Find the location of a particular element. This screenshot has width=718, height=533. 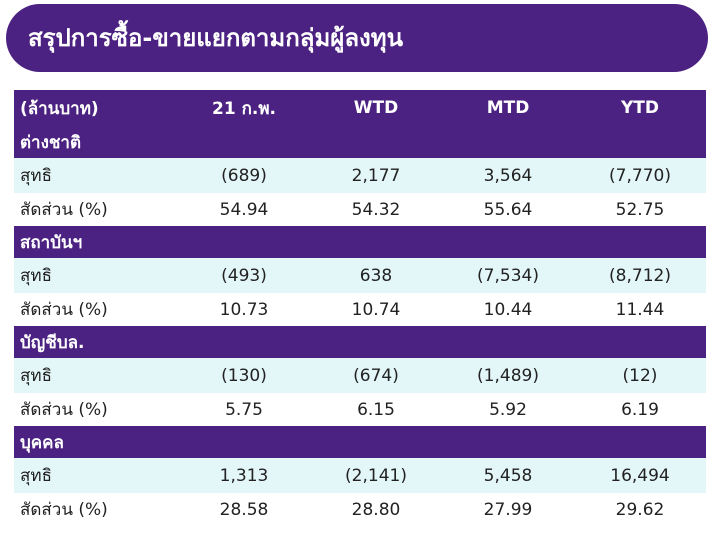

group-label: บุคคล is located at coordinates (360, 442).